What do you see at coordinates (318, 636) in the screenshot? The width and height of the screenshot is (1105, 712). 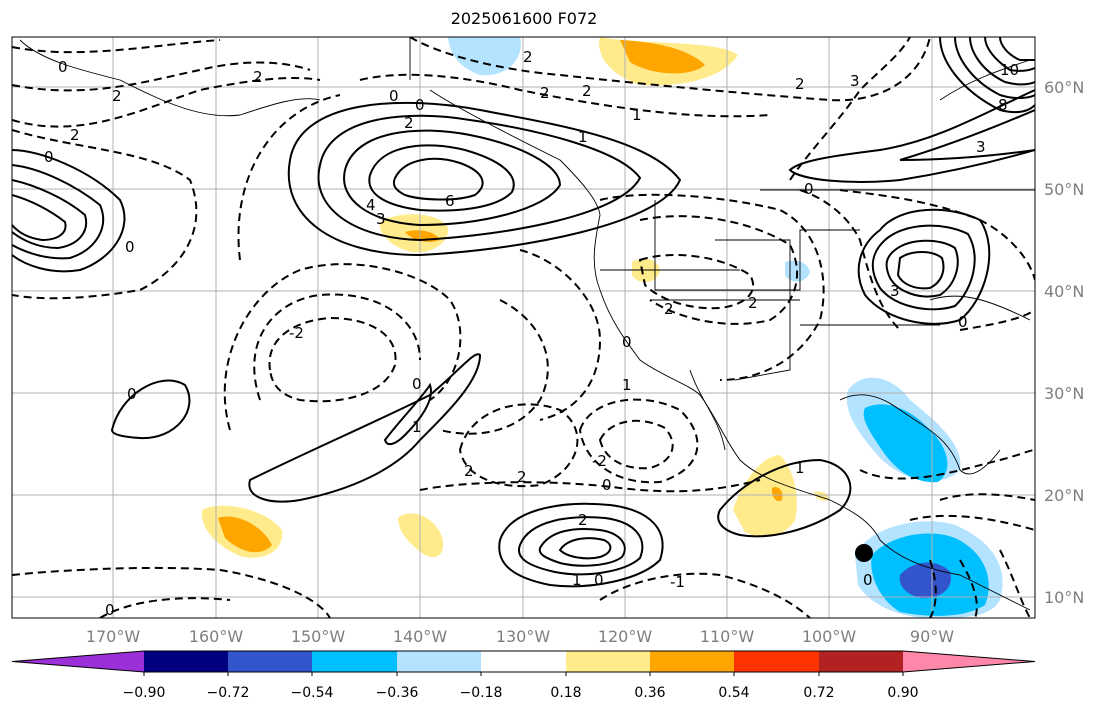 I see `lon-label: 150°W` at bounding box center [318, 636].